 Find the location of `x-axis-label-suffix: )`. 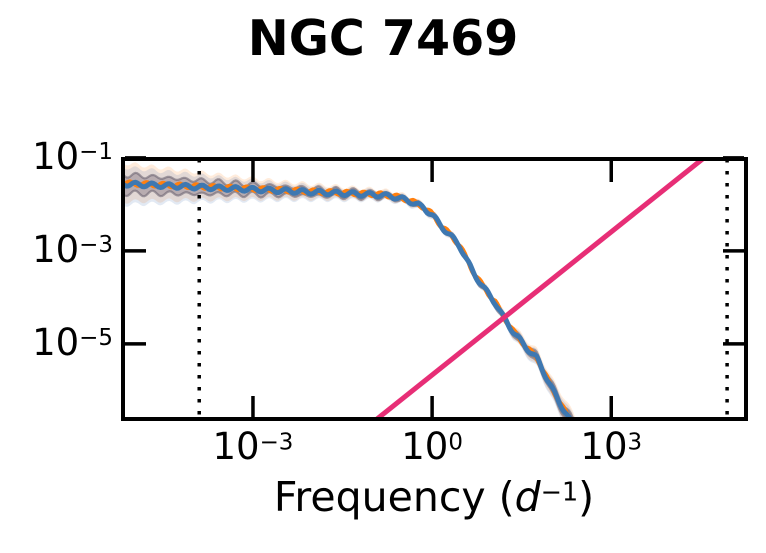

x-axis-label-suffix: ) is located at coordinates (586, 497).